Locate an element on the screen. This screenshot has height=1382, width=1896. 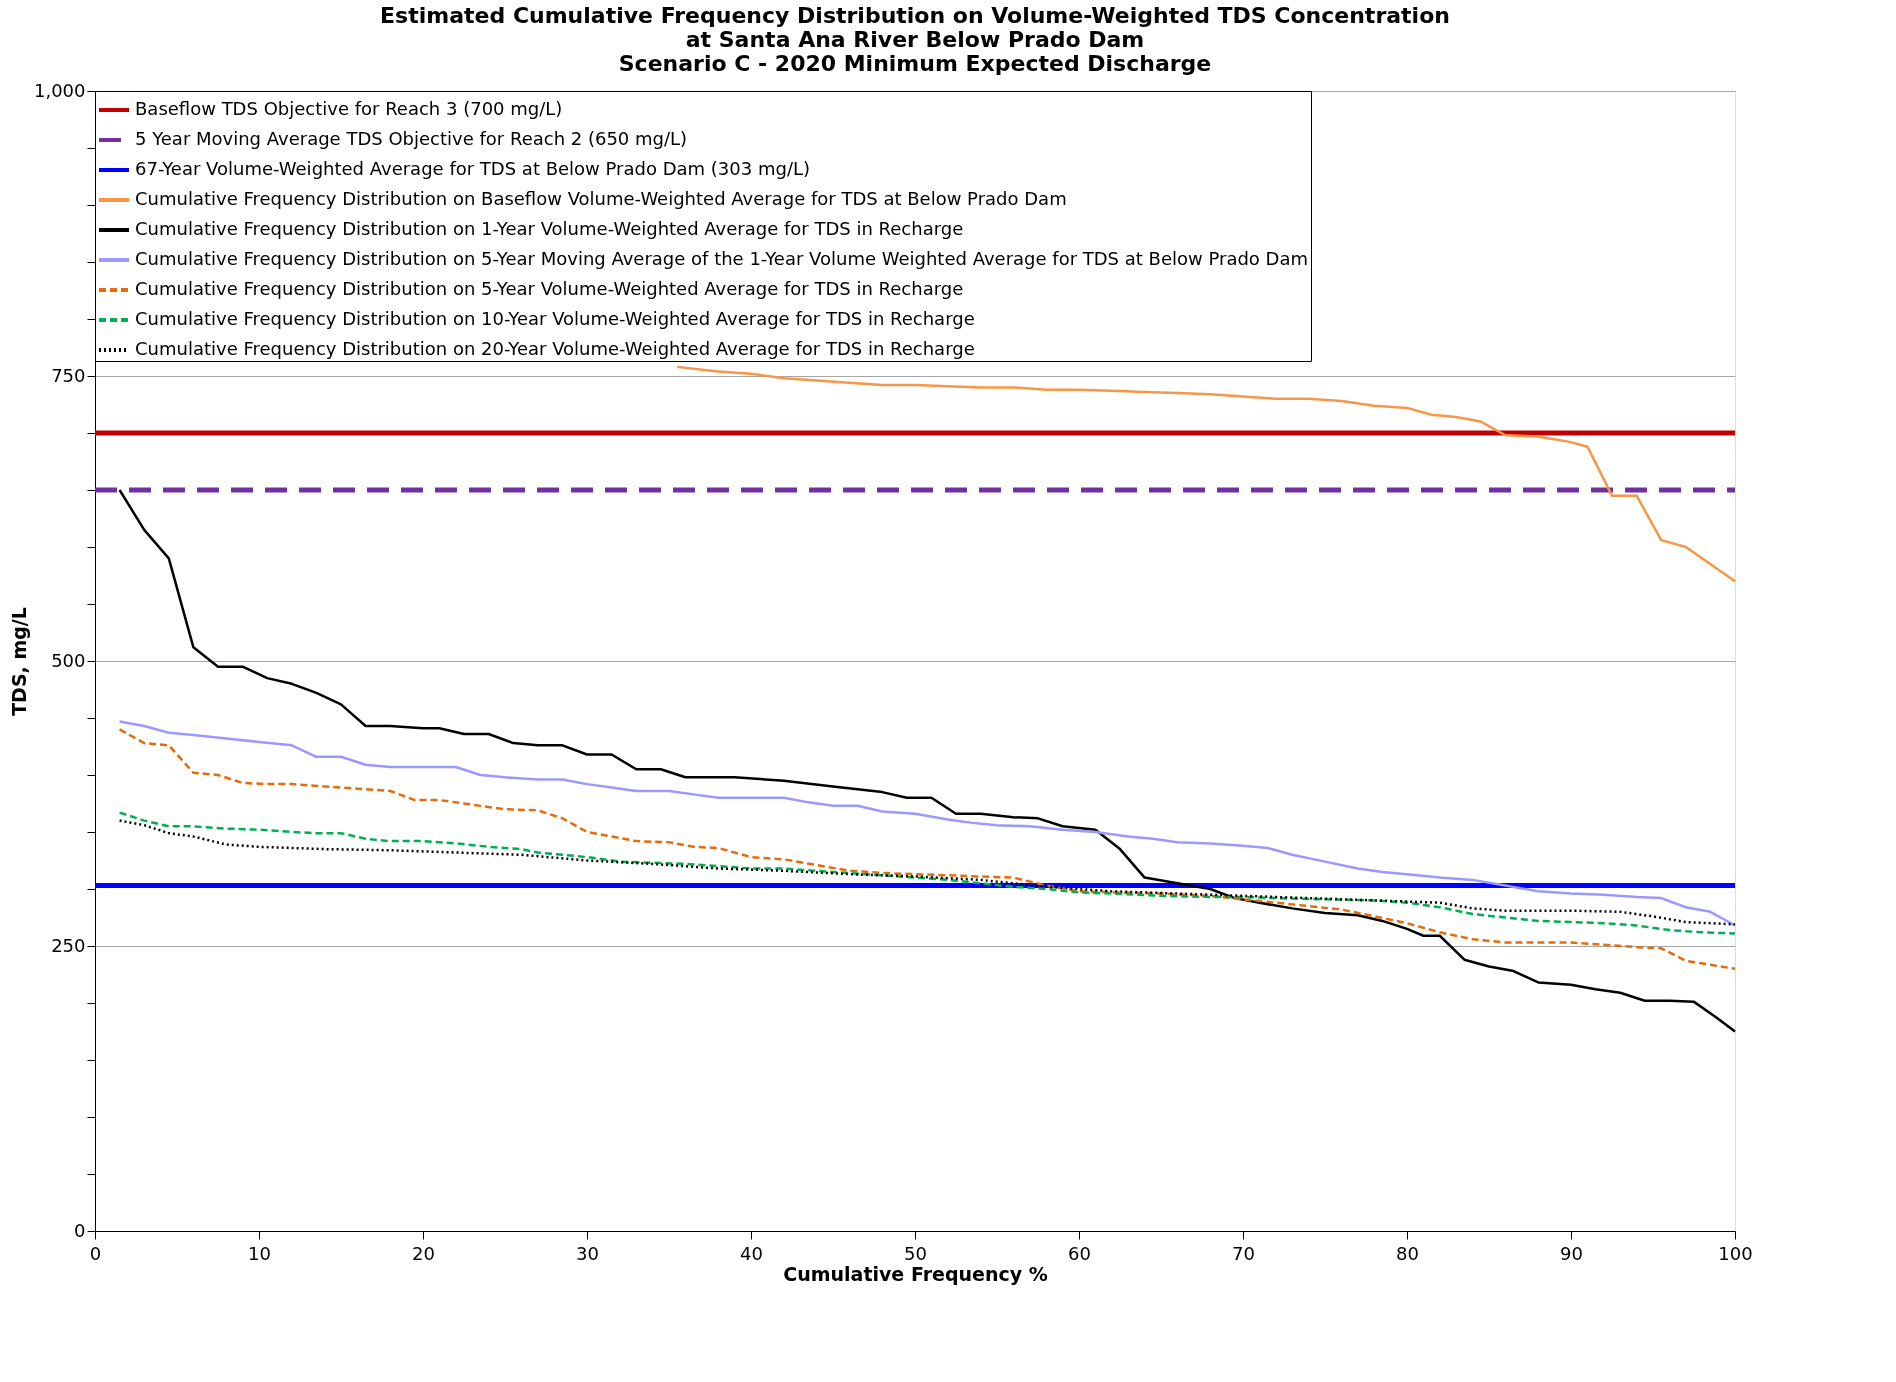
y-axis-title: TDS, mg/L is located at coordinates (18, 661).